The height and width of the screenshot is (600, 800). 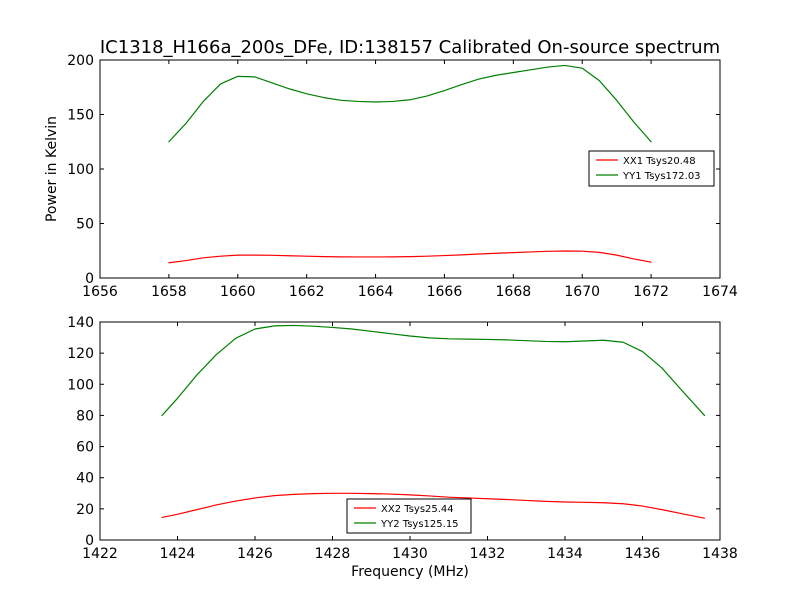 I want to click on y-tick-label: 60, so click(x=85, y=448).